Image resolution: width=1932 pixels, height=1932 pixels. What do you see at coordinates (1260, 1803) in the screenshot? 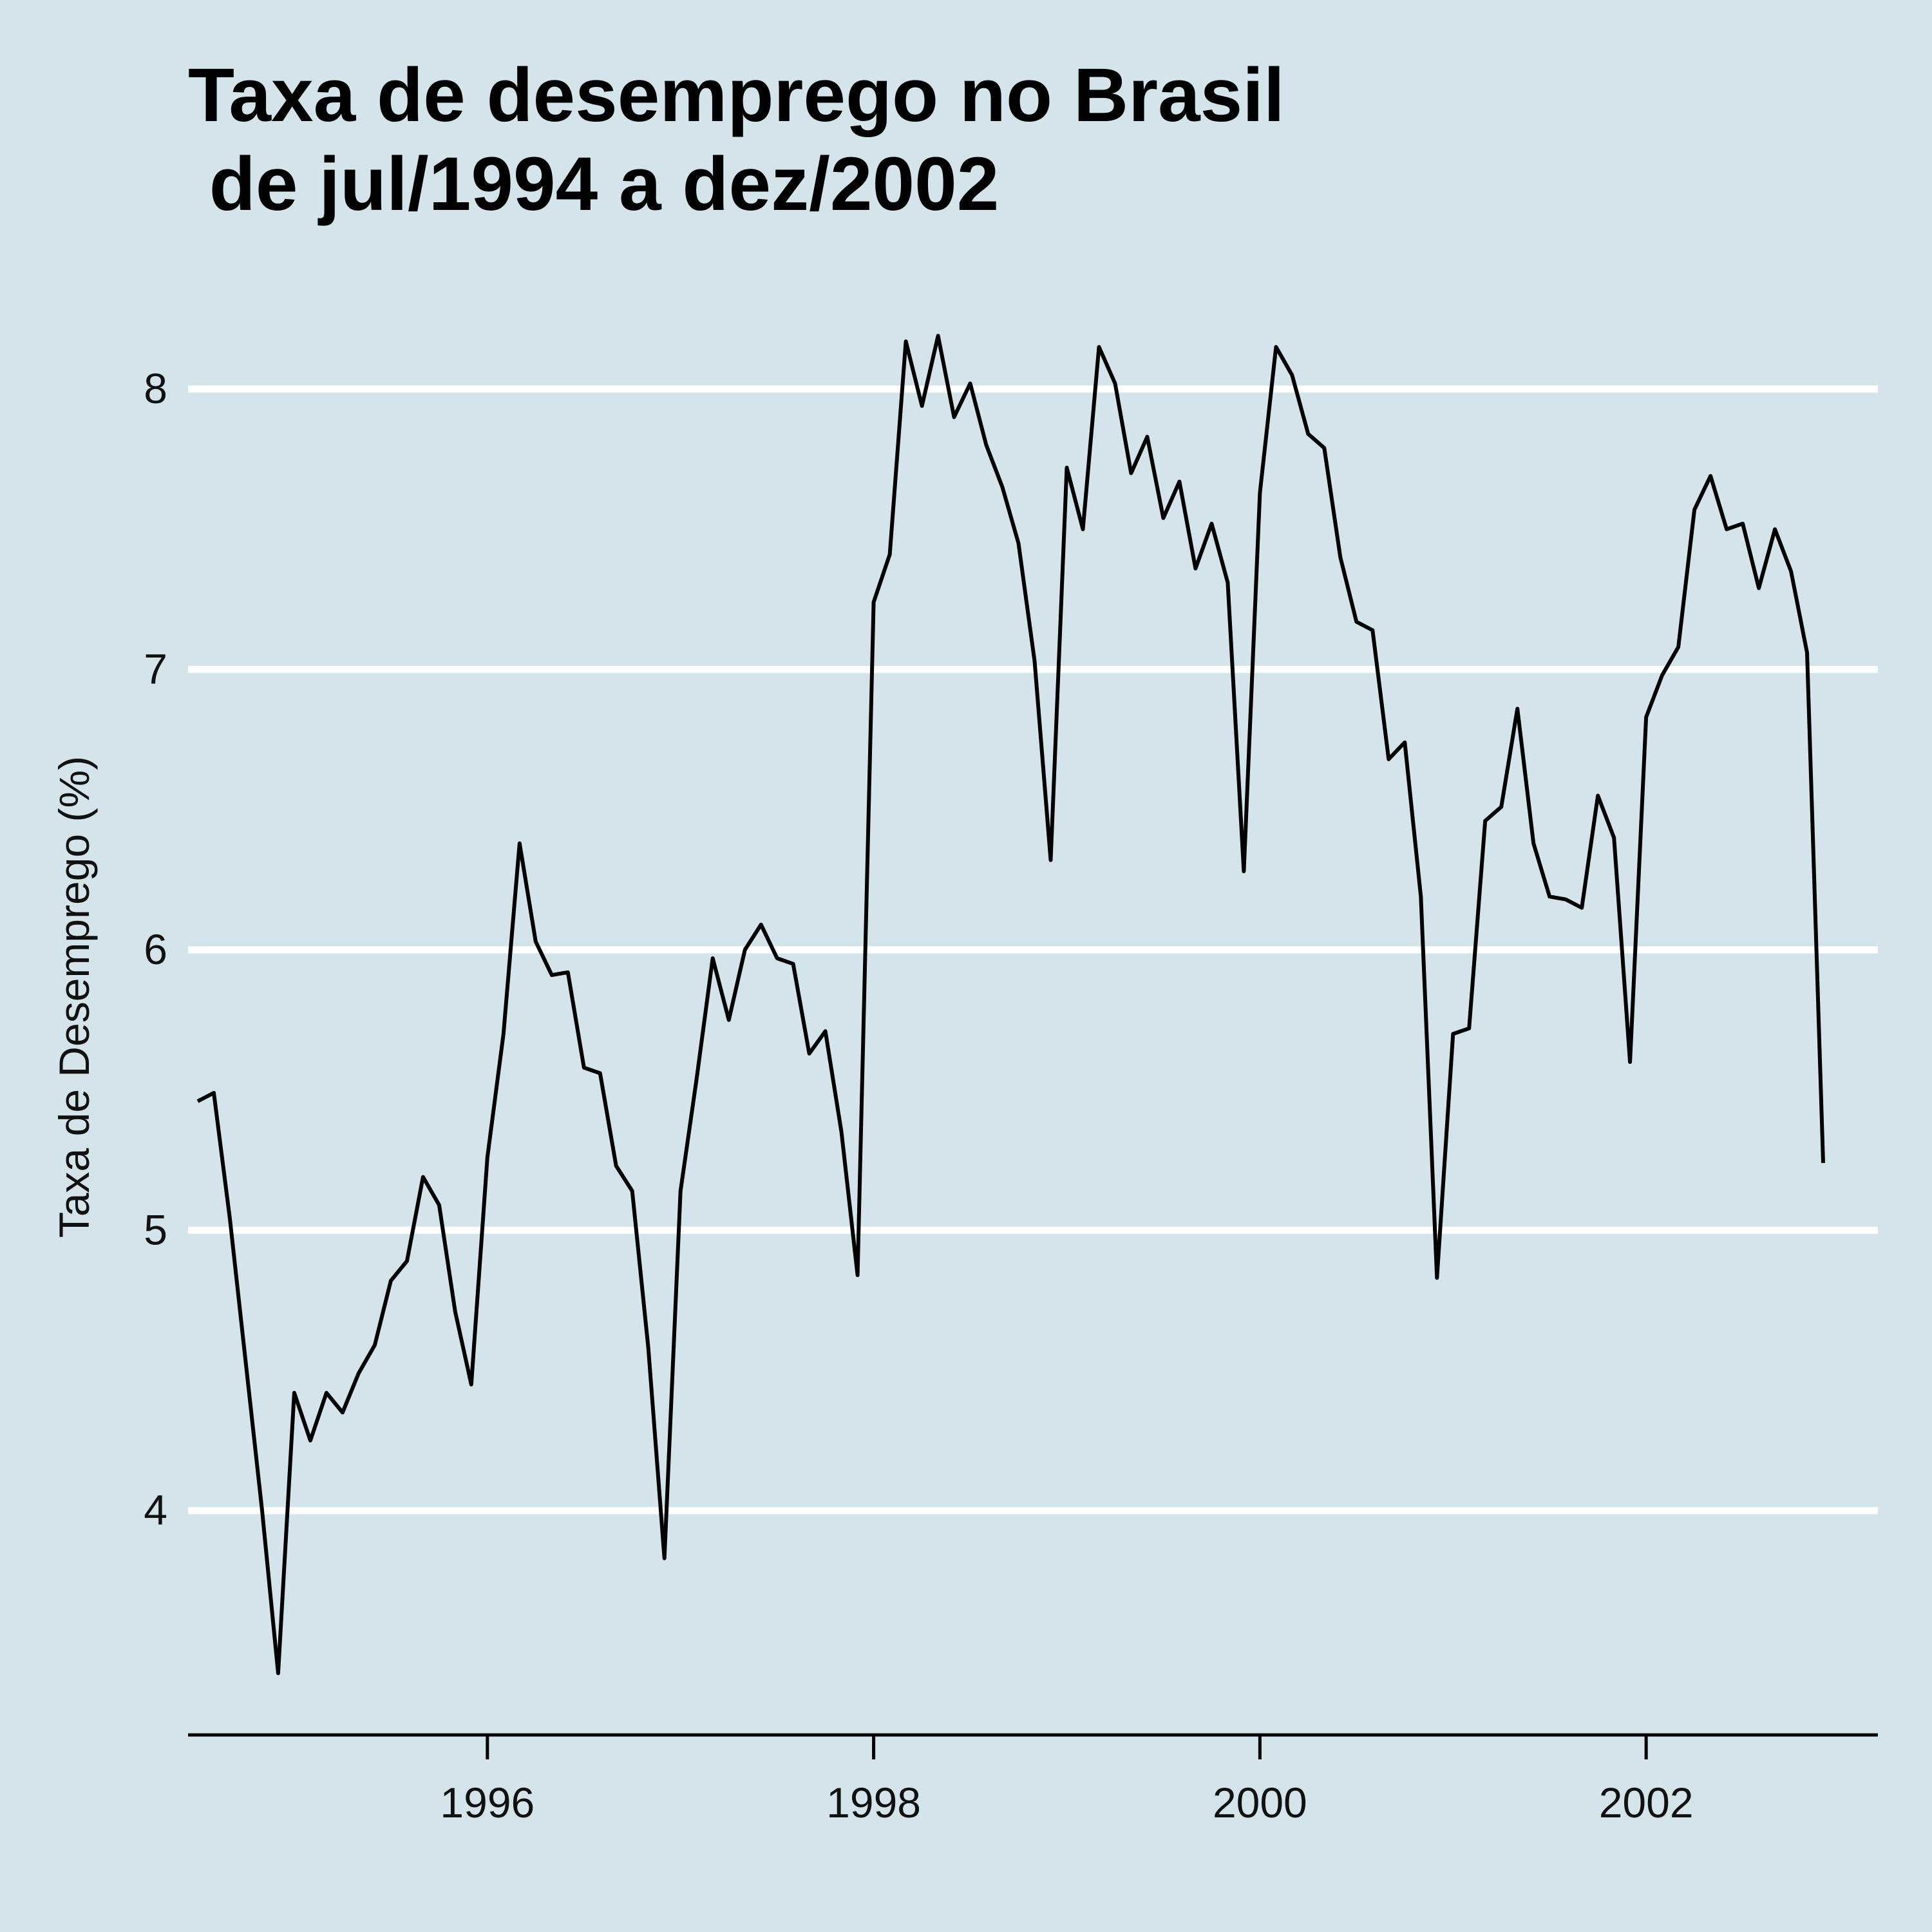
I see `x-tick-label: 2000` at bounding box center [1260, 1803].